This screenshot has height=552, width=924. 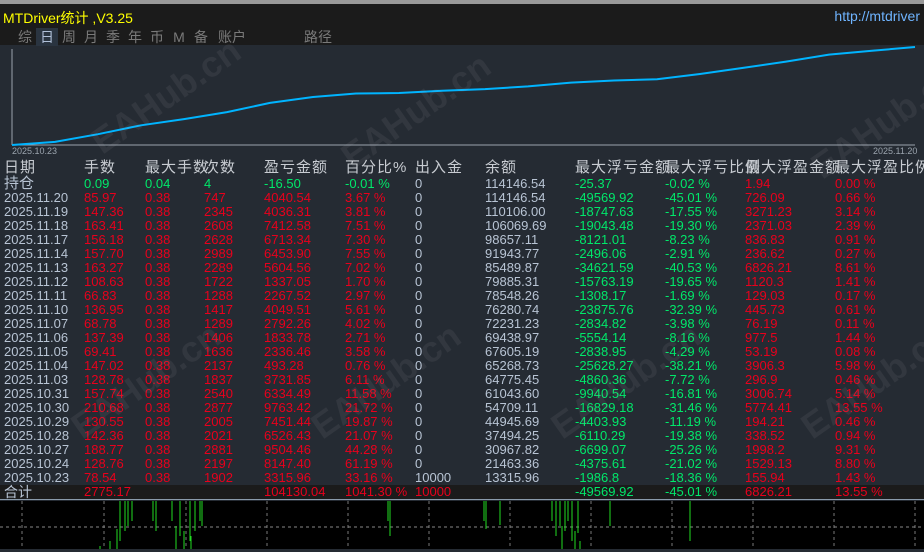 What do you see at coordinates (135, 37) in the screenshot?
I see `tab-5: 年` at bounding box center [135, 37].